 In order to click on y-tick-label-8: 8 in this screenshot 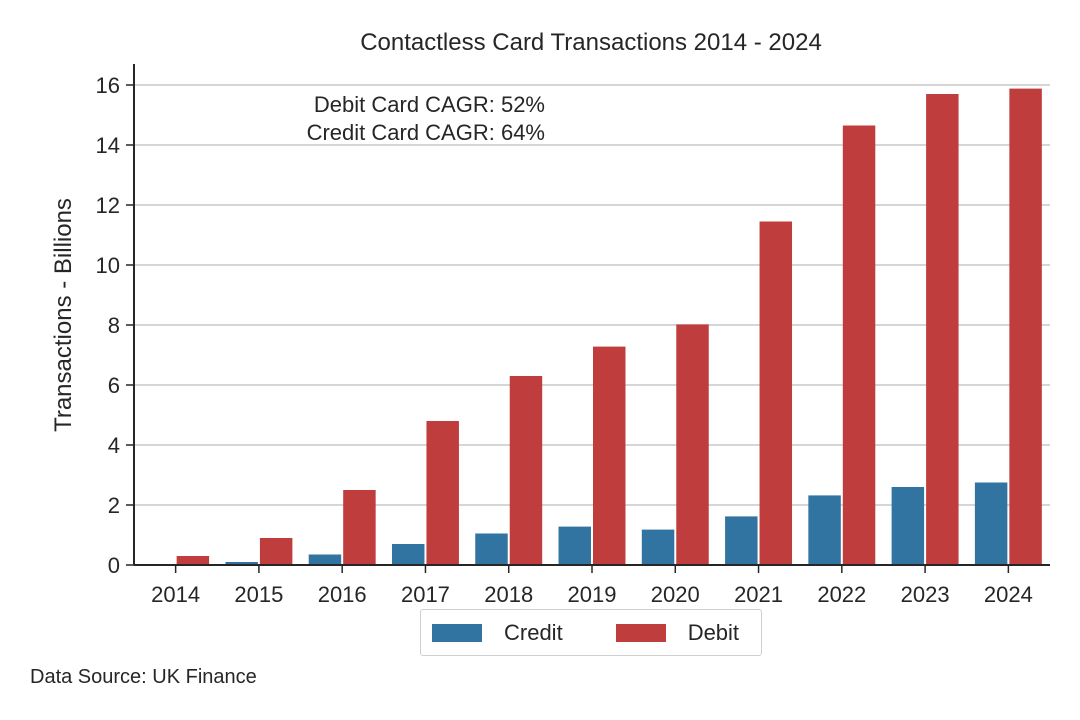, I will do `click(114, 325)`.